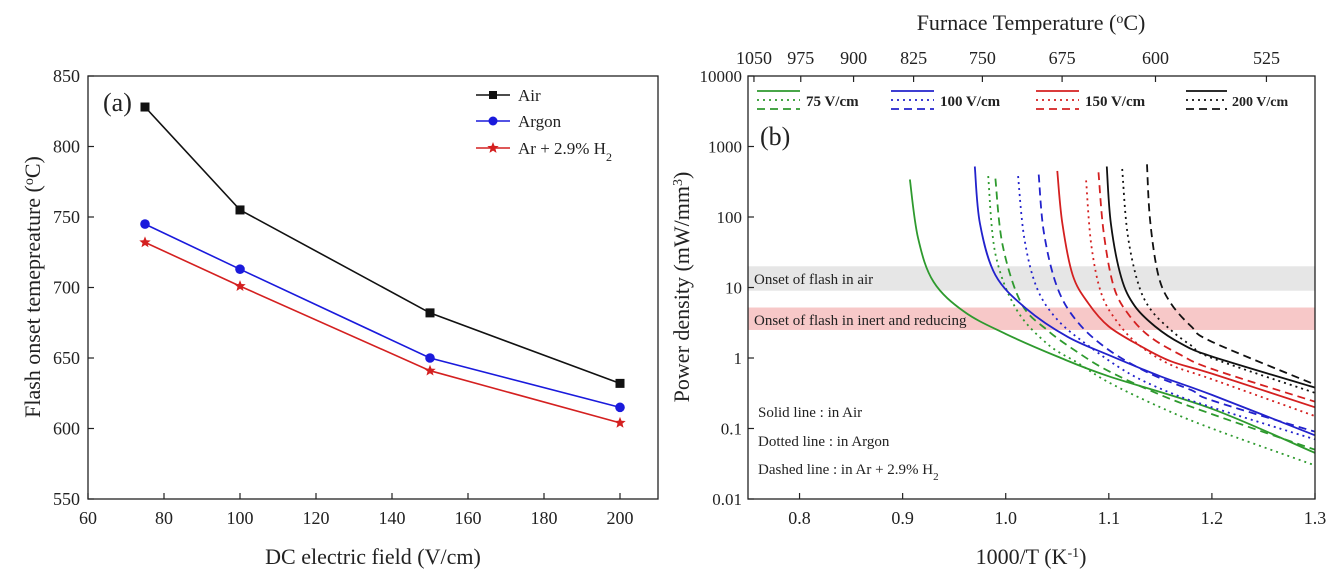  I want to click on field-legend-200: 200 V/cm, so click(1237, 100).